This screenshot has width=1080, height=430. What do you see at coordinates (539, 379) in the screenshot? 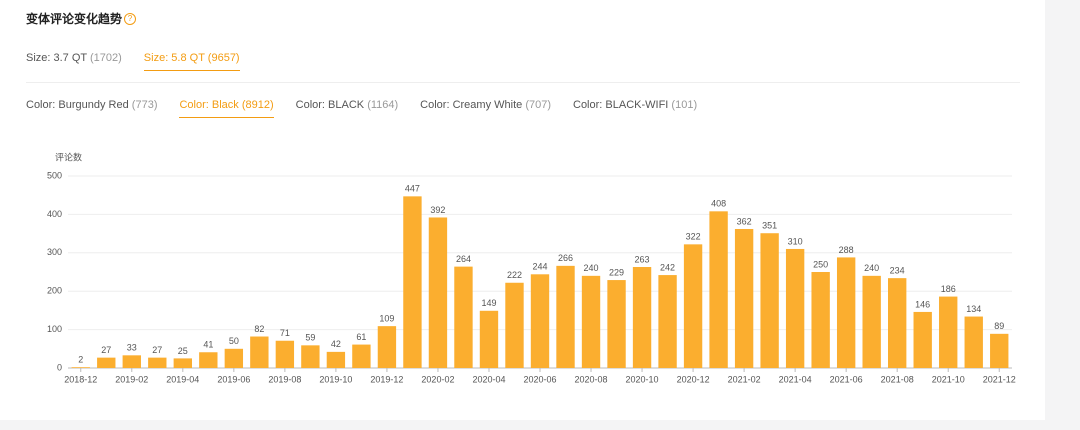
I see `x-tick-label: 2020-06` at bounding box center [539, 379].